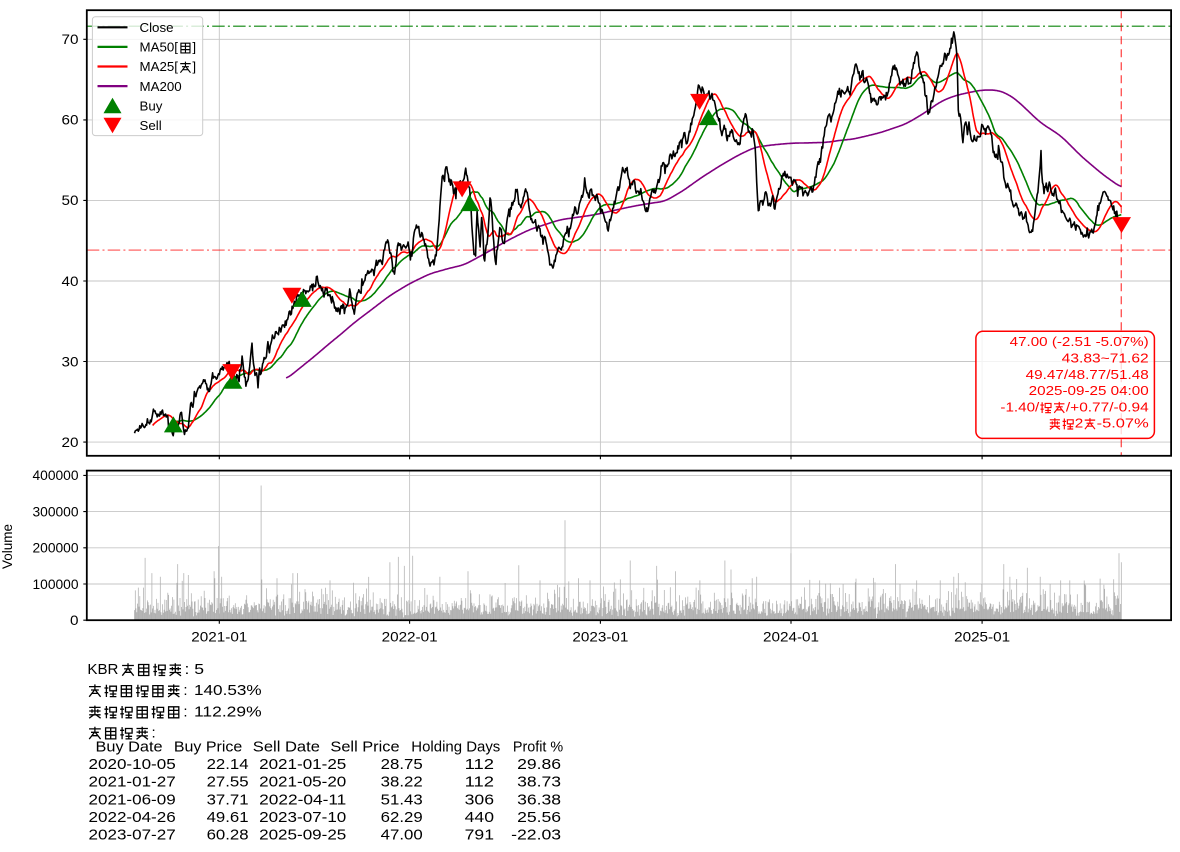 The width and height of the screenshot is (1180, 852). Describe the element at coordinates (228, 817) in the screenshot. I see `svg-text: 49.61` at that location.